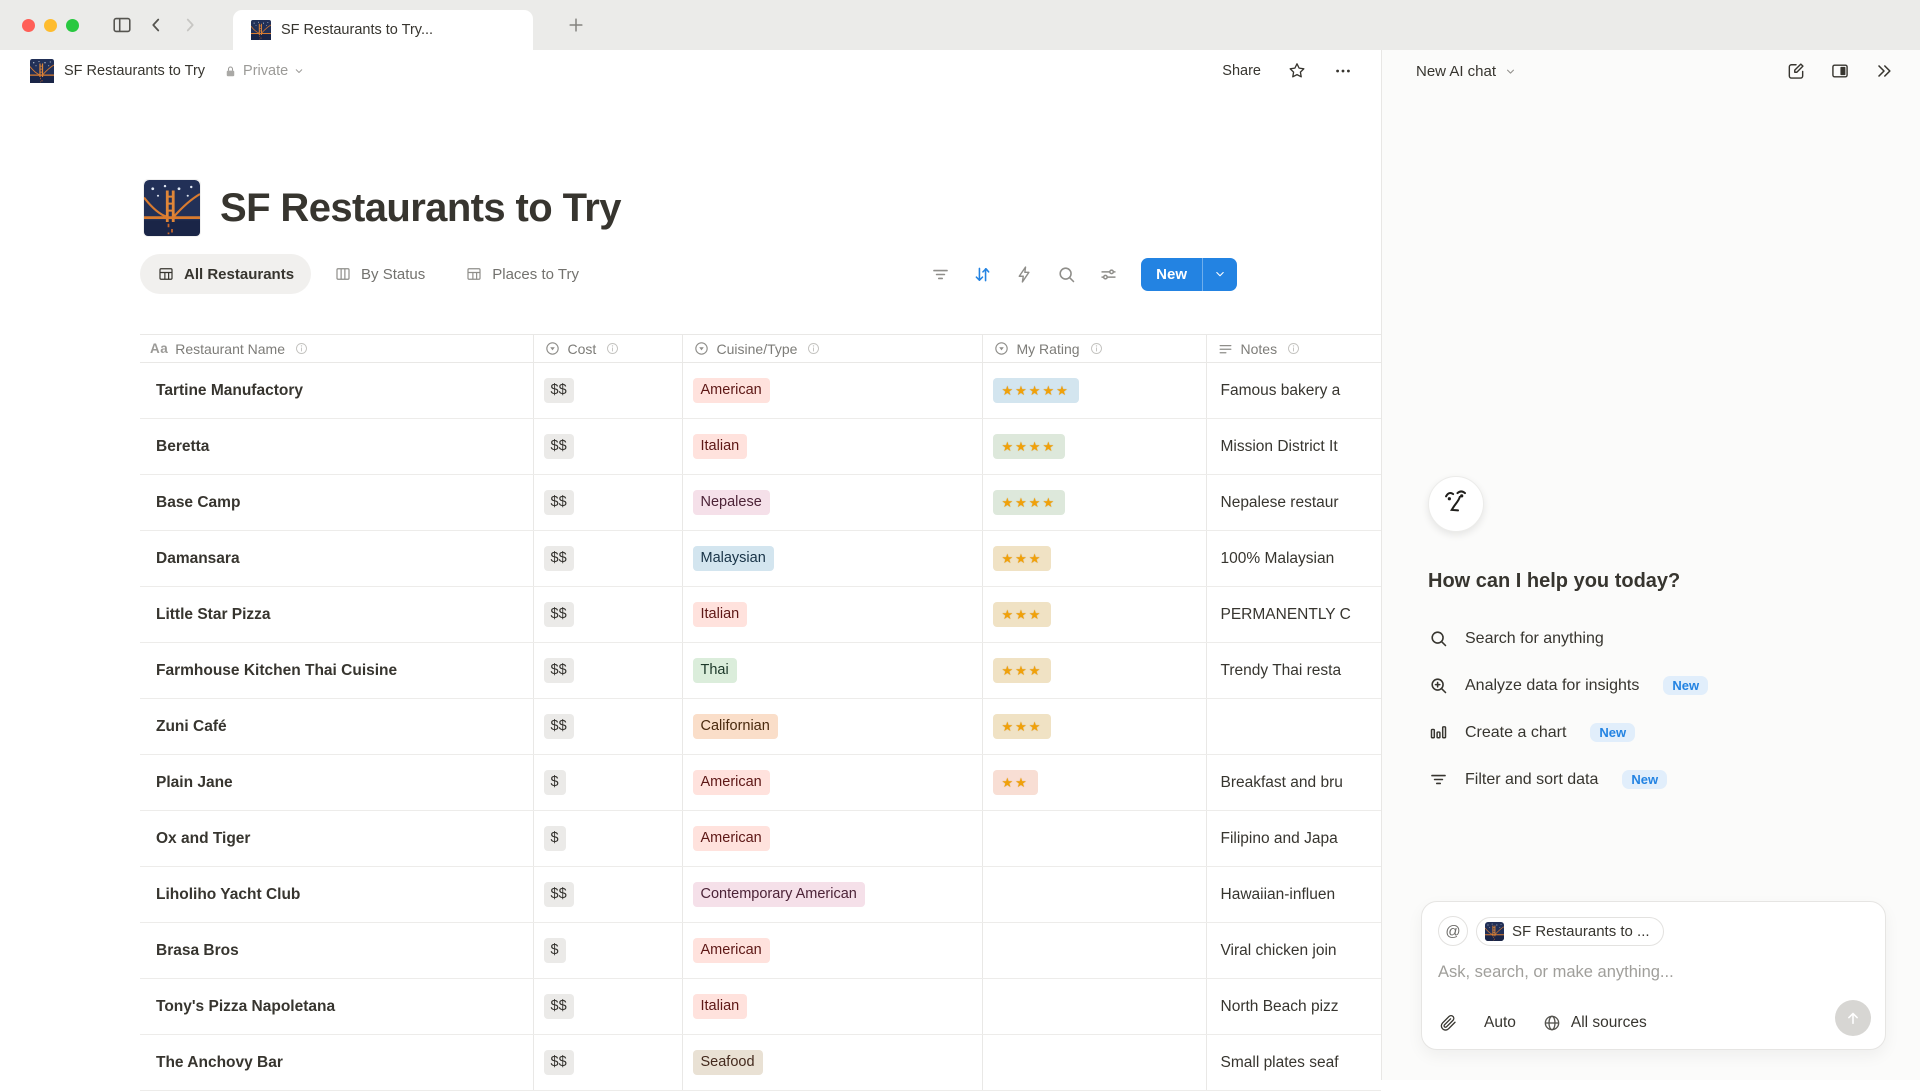  Describe the element at coordinates (1293, 894) in the screenshot. I see `cell-notes: Hawaiian-influen` at that location.